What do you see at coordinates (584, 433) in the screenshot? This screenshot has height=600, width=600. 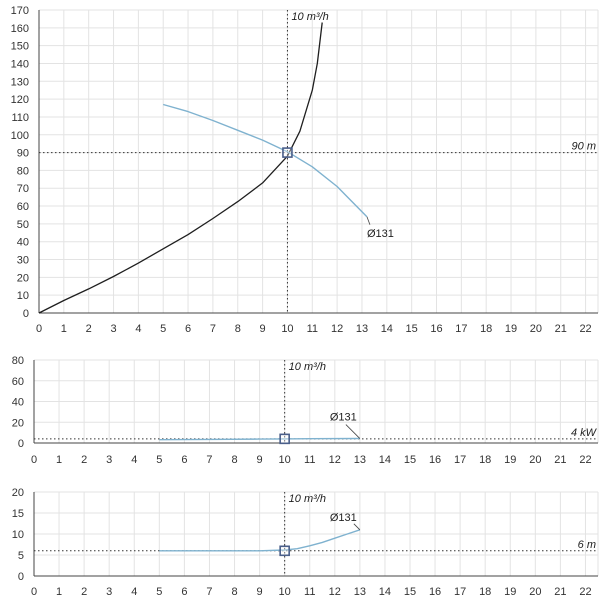 I see `horizontal-guide-label: 4 kW` at bounding box center [584, 433].